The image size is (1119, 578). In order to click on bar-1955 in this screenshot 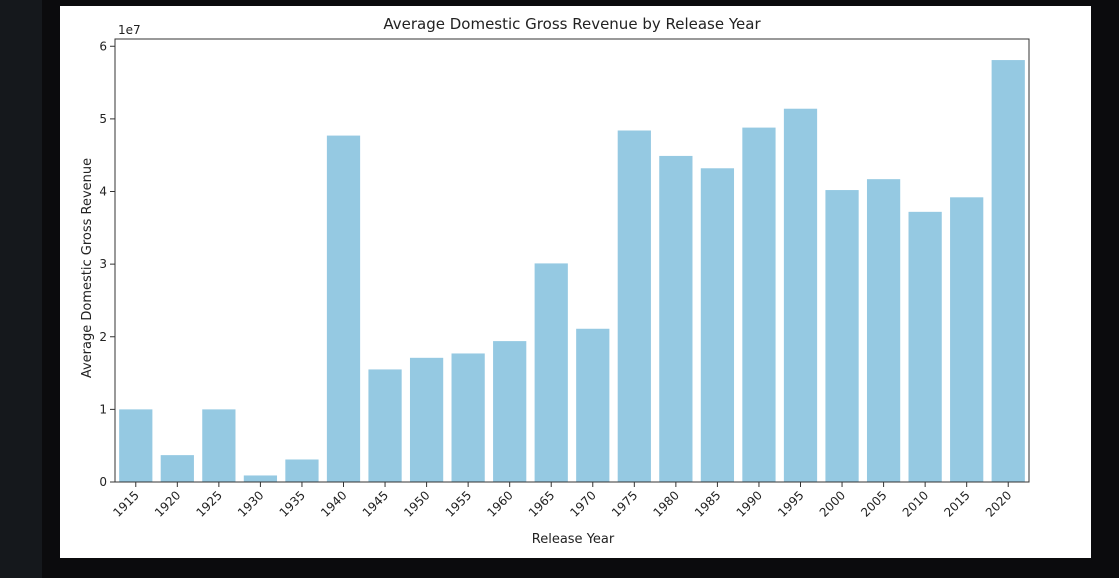, I will do `click(468, 417)`.